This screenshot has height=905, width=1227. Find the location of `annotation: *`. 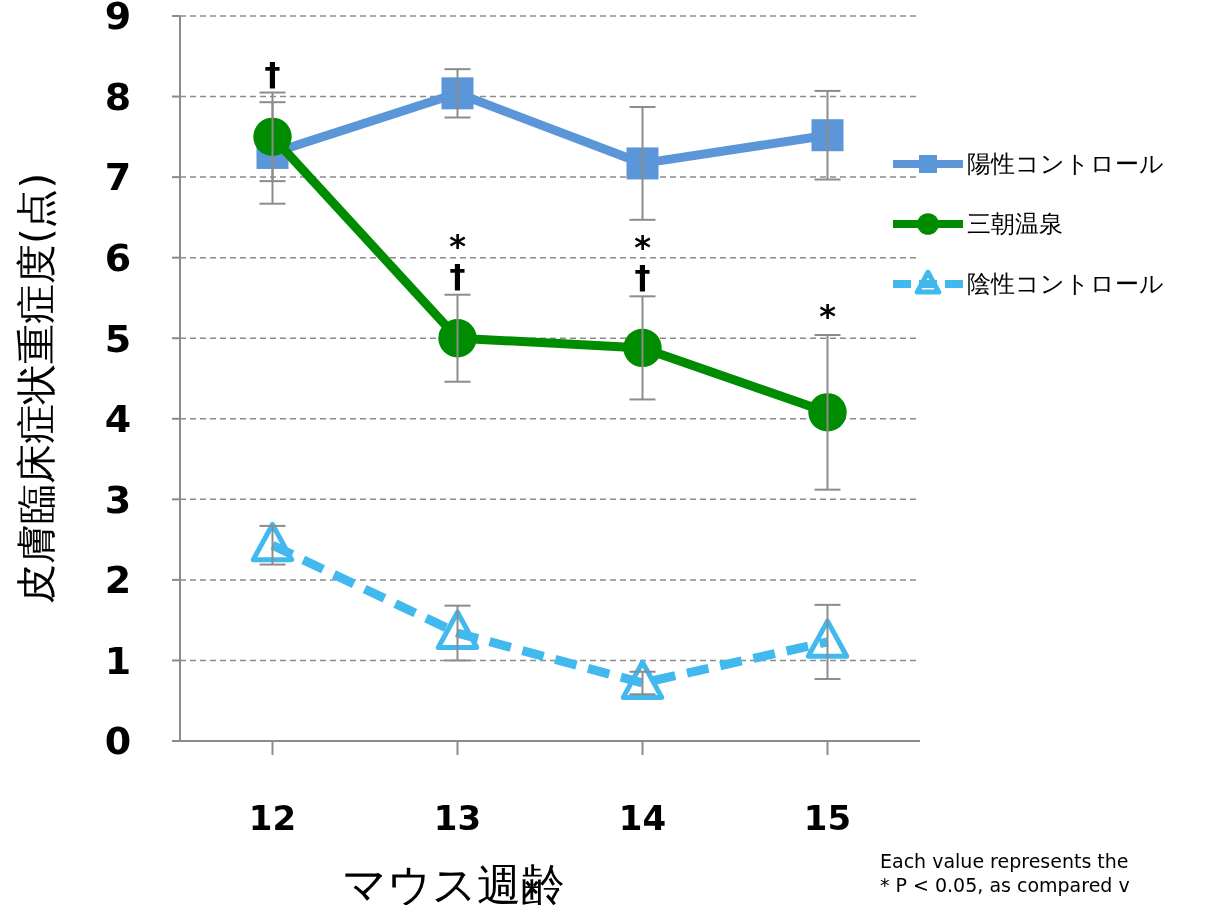

annotation: * is located at coordinates (828, 316).